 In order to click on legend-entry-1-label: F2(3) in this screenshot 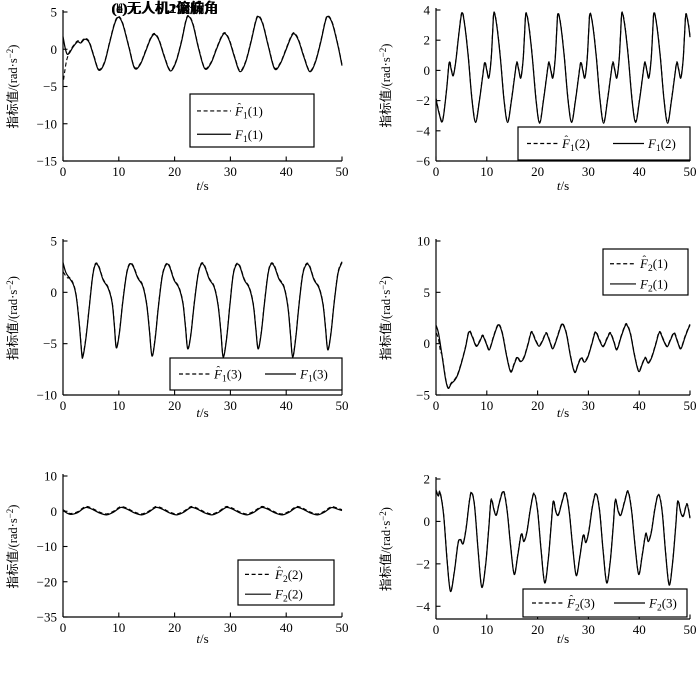, I will do `click(662, 605)`.